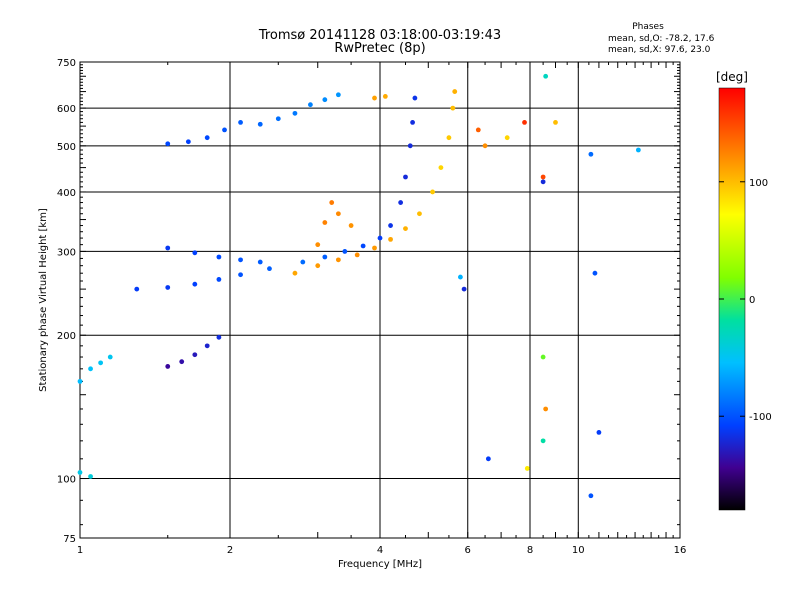 This screenshot has width=800, height=600. Describe the element at coordinates (66, 109) in the screenshot. I see `y-tick-label: 600` at that location.